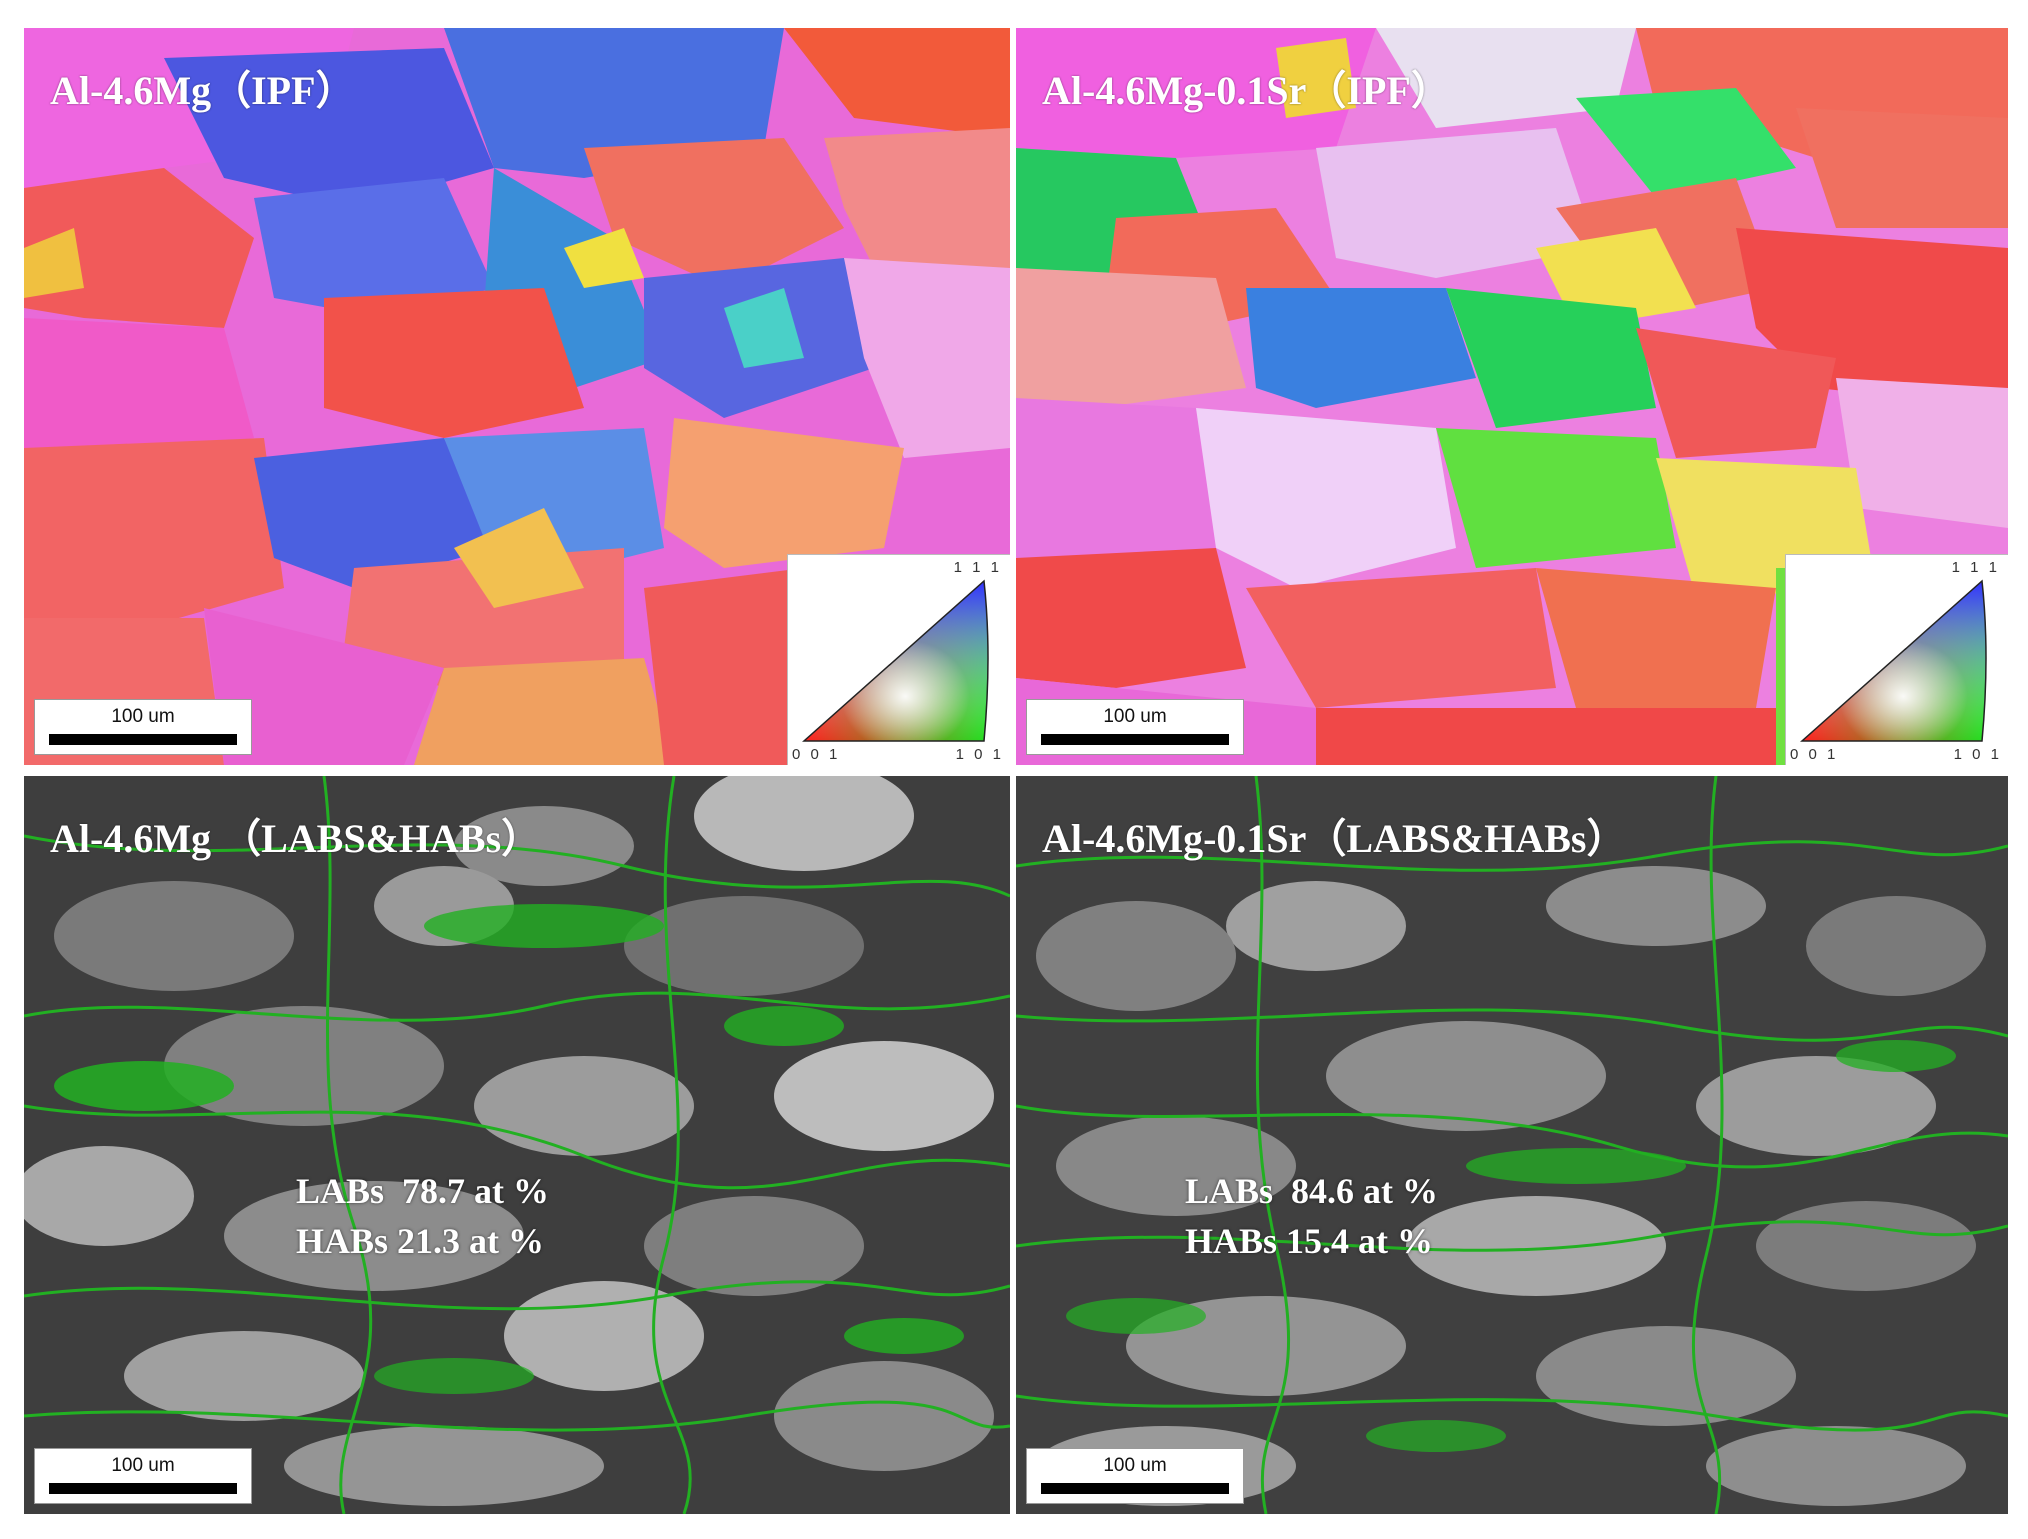 This screenshot has width=2028, height=1539. Describe the element at coordinates (420, 1241) in the screenshot. I see `habs-fraction: HABs 21.3 at %` at that location.